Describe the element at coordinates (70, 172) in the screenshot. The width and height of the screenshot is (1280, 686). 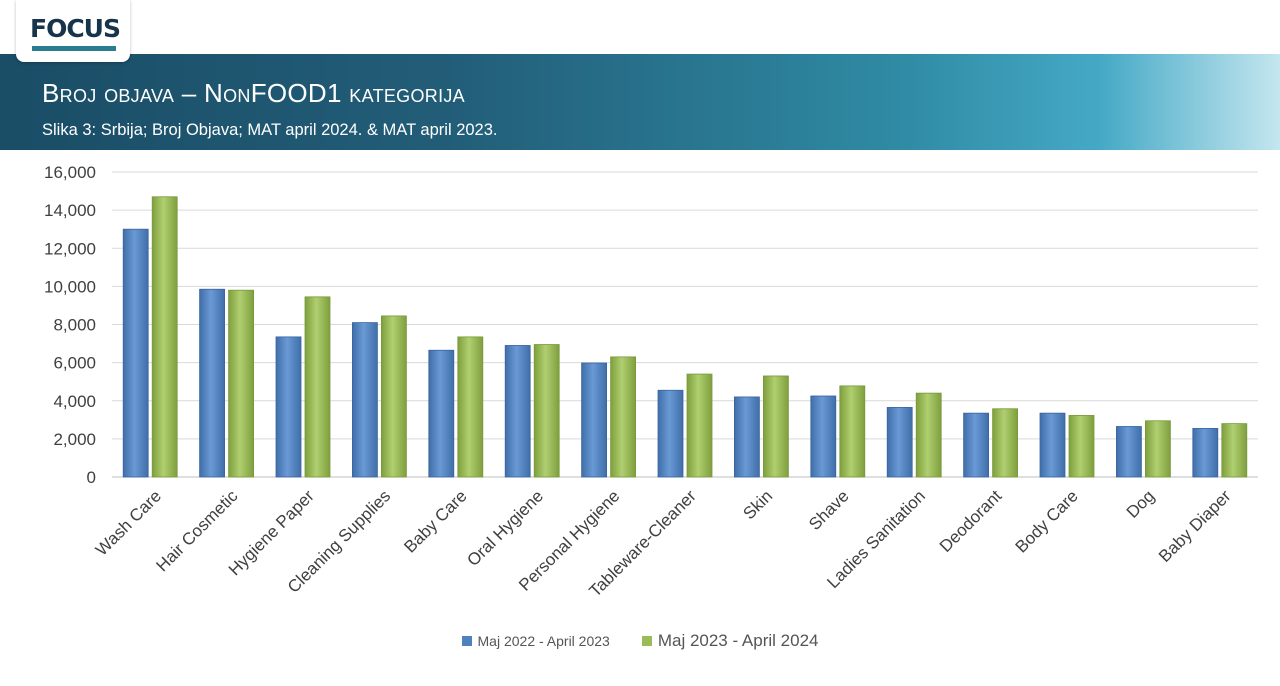
I see `y-tick-label: 16,000` at that location.